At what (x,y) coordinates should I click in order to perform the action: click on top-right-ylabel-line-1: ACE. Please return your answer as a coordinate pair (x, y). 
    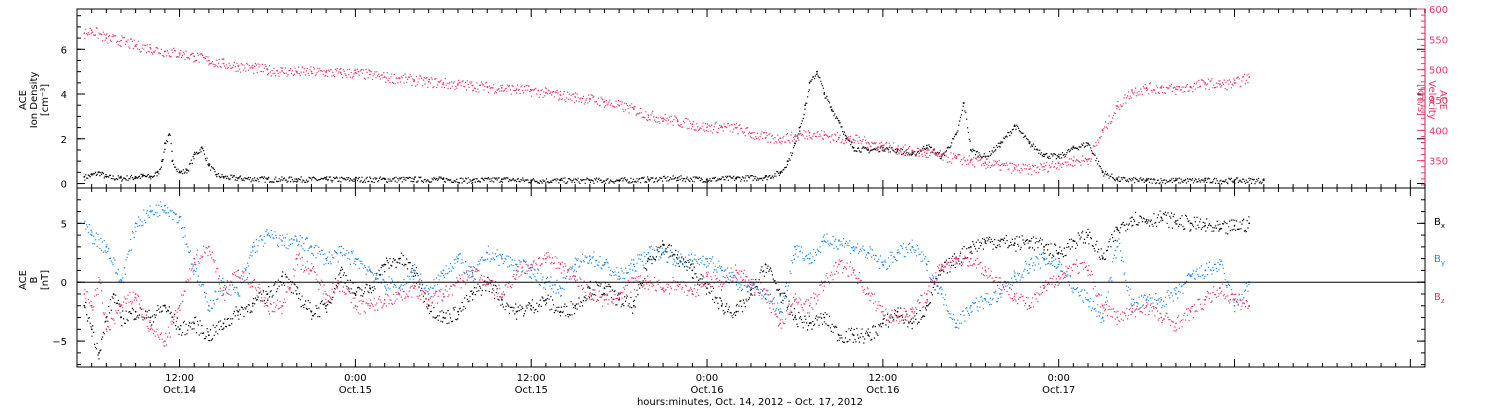
    Looking at the image, I should click on (1442, 100).